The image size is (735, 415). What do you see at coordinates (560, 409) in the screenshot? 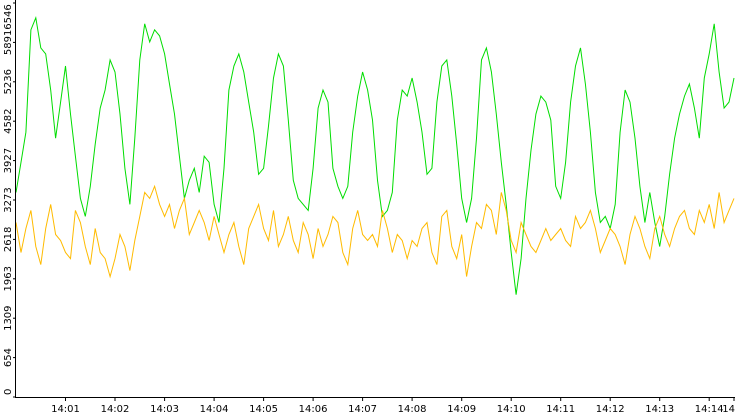
I see `x-tick-label: 14:11` at bounding box center [560, 409].